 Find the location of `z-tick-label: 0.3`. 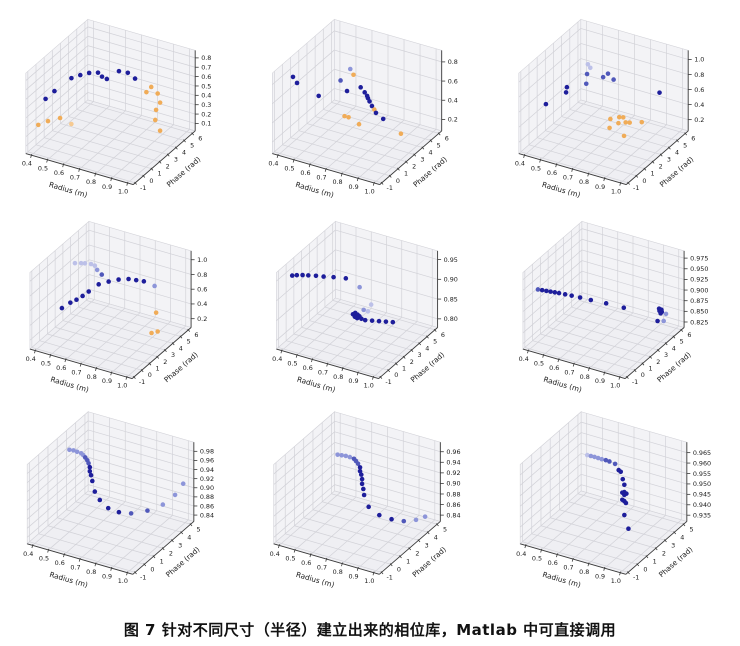

z-tick-label: 0.3 is located at coordinates (206, 105).